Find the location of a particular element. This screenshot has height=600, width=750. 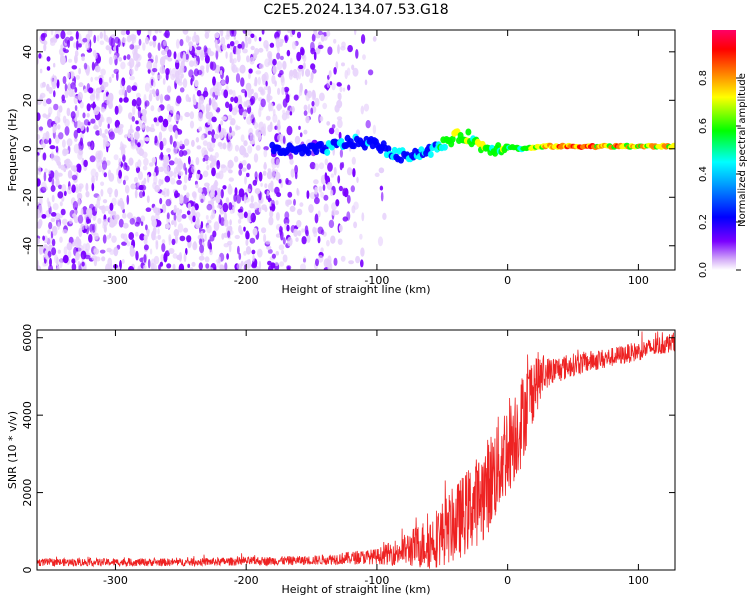

x-tick-label: -100 is located at coordinates (376, 280).